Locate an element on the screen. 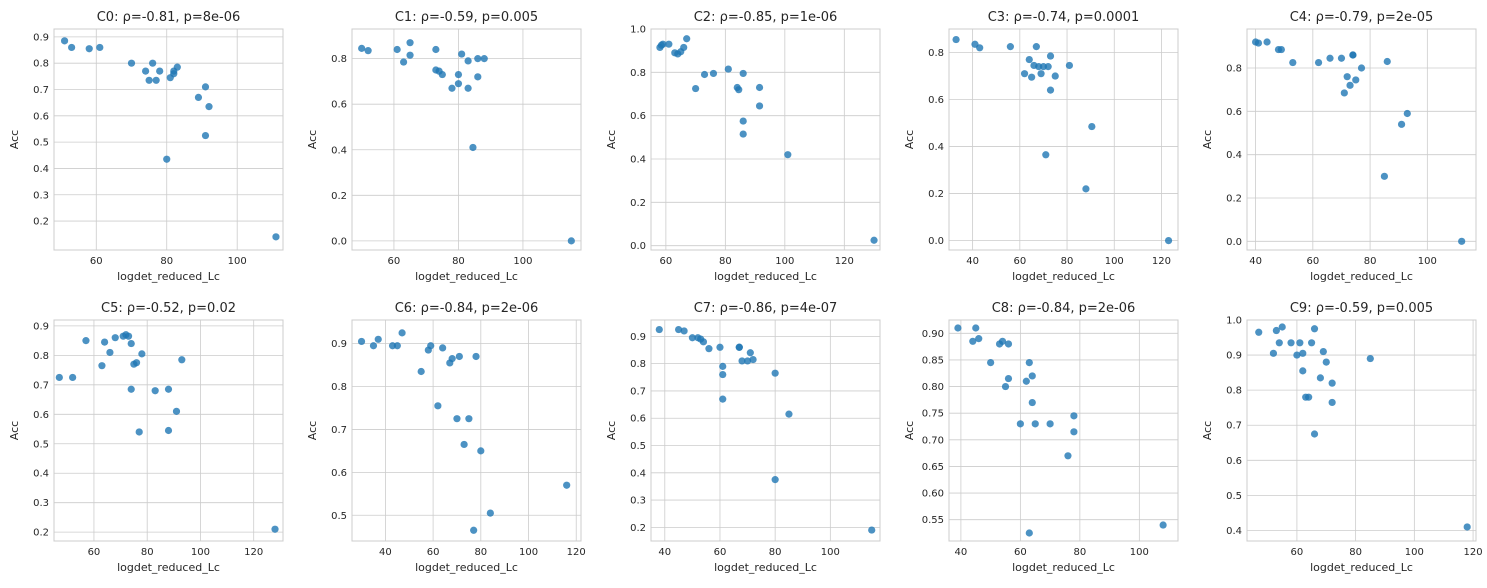  y-tick-label: 0.55 is located at coordinates (933, 520).